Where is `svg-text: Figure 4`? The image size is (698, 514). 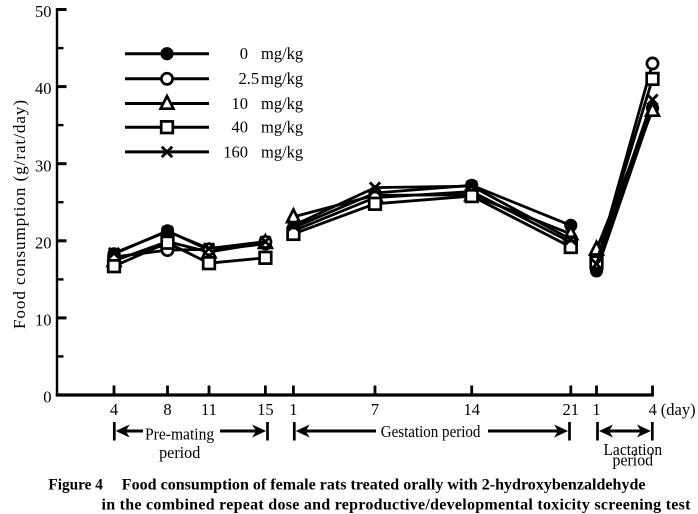 svg-text: Figure 4 is located at coordinates (75, 484).